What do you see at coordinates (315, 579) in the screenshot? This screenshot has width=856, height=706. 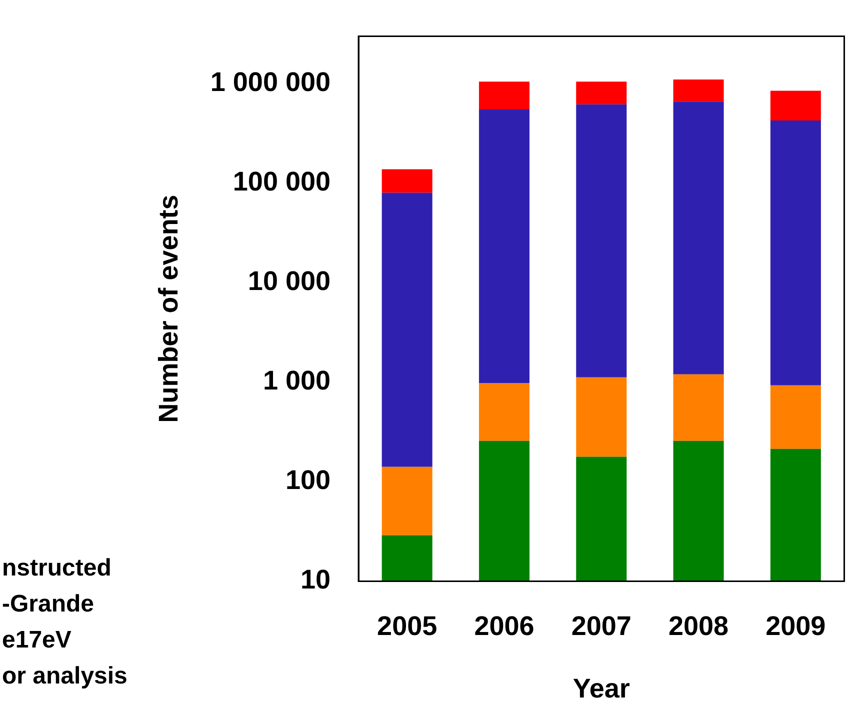 I see `y-tick-label: 10` at bounding box center [315, 579].